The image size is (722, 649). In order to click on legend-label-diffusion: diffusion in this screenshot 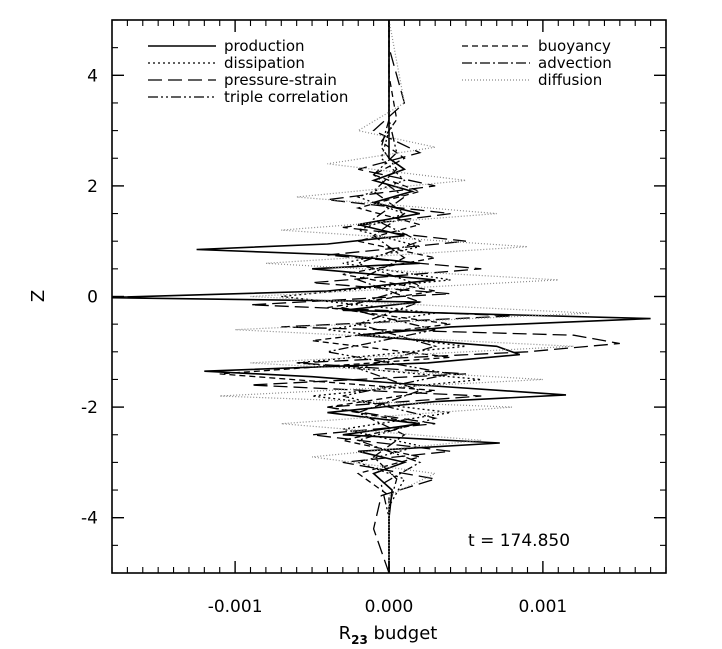, I will do `click(570, 80)`.